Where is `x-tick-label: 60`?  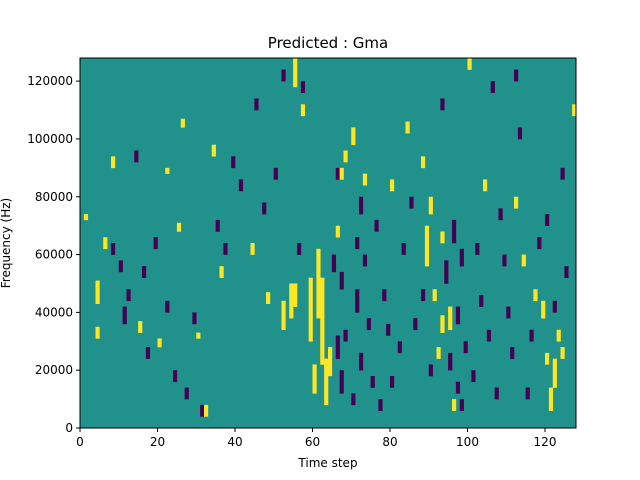 x-tick-label: 60 is located at coordinates (312, 442).